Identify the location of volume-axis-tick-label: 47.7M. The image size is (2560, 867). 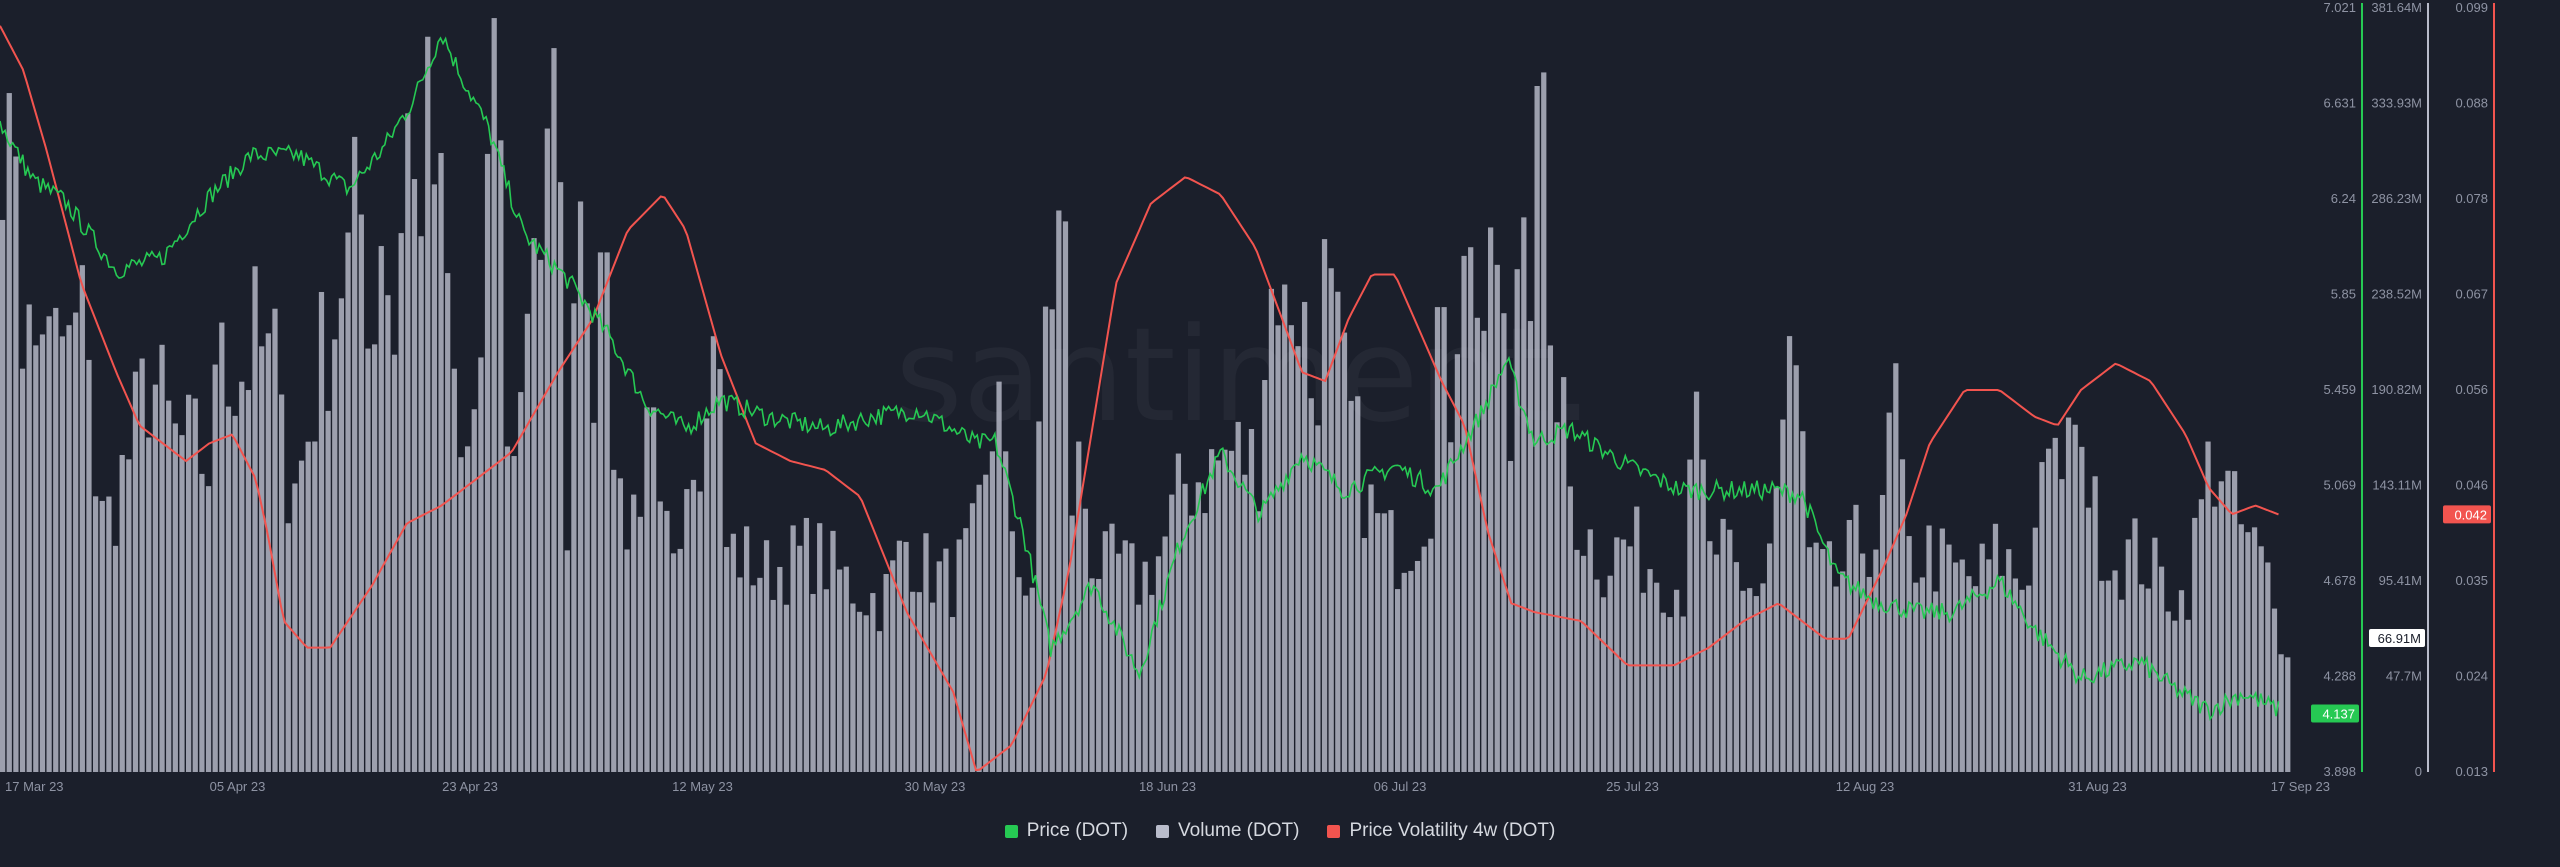
(2404, 676).